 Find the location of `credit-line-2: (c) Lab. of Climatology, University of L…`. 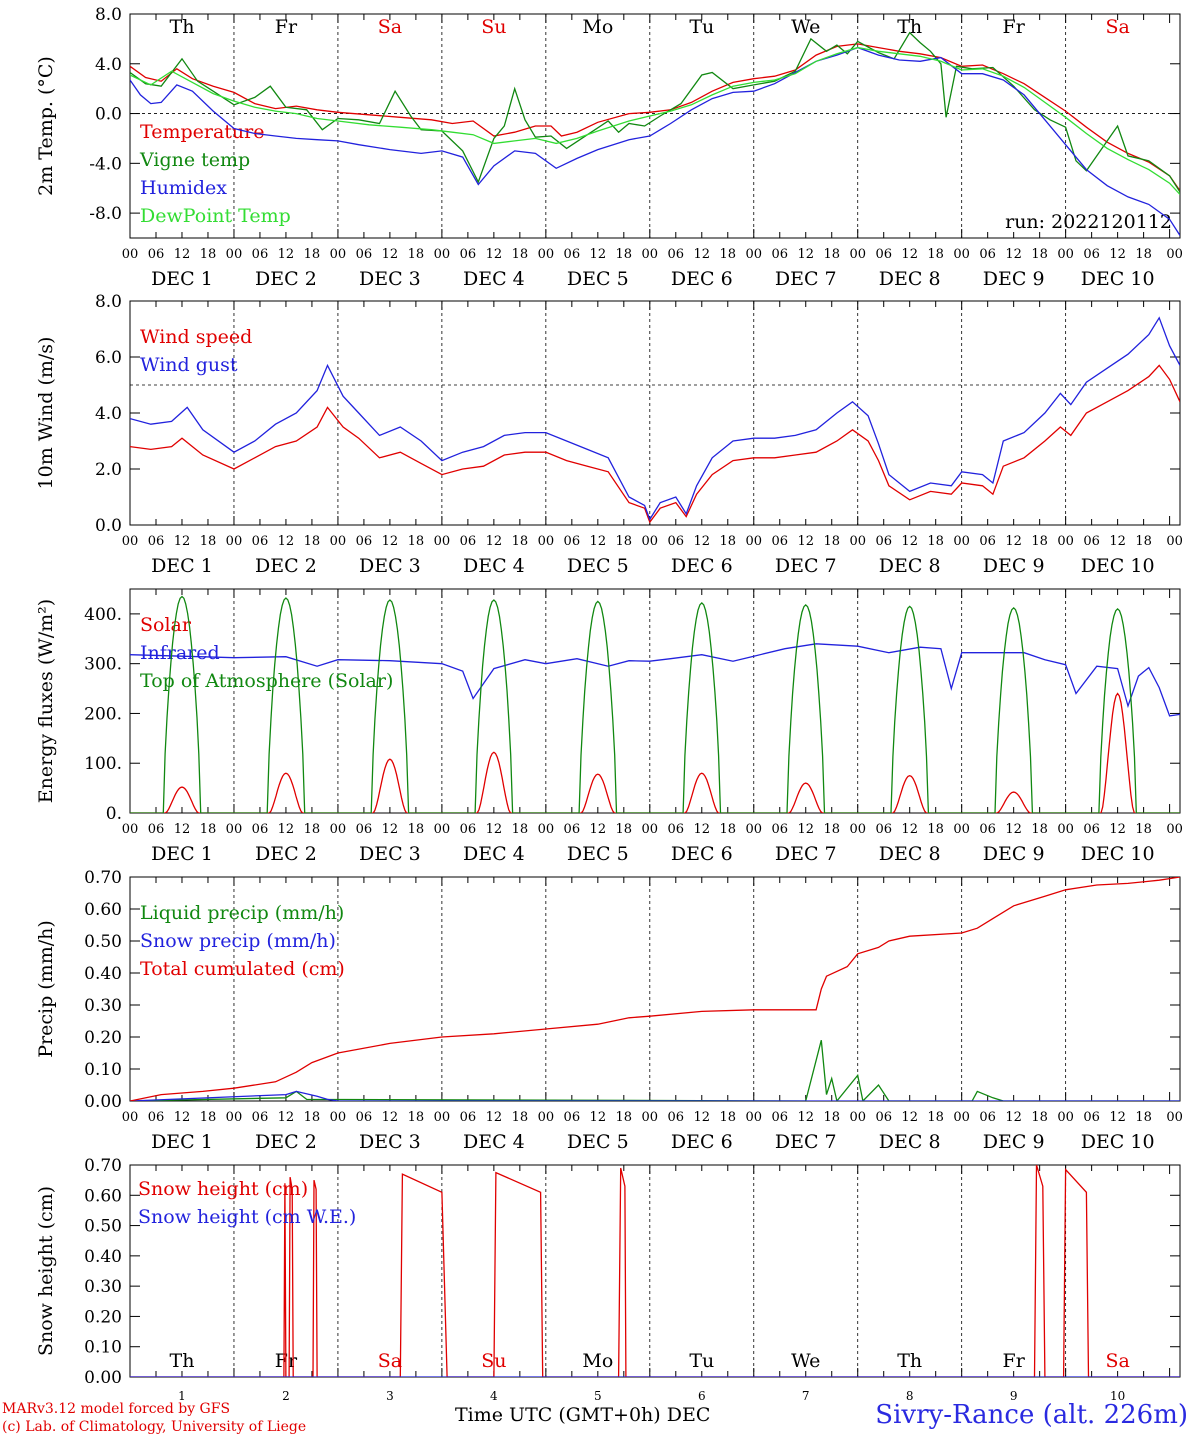

credit-line-2: (c) Lab. of Climatology, University of L… is located at coordinates (154, 1427).